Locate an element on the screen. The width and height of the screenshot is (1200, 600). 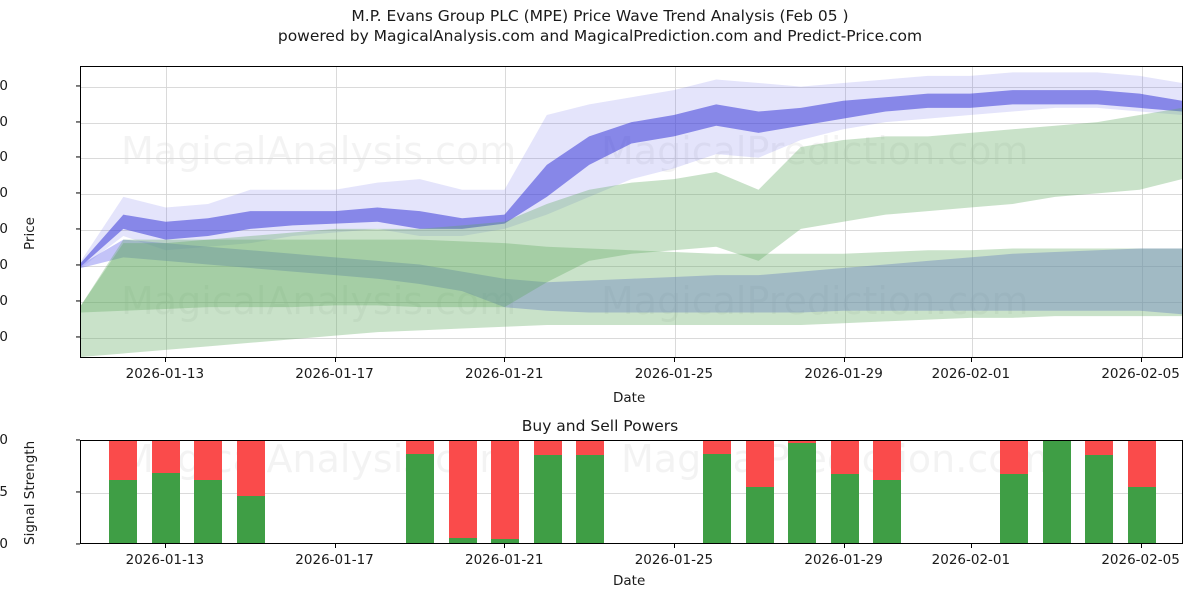
power-x-tick-label: 2026-02-01 is located at coordinates (971, 560).